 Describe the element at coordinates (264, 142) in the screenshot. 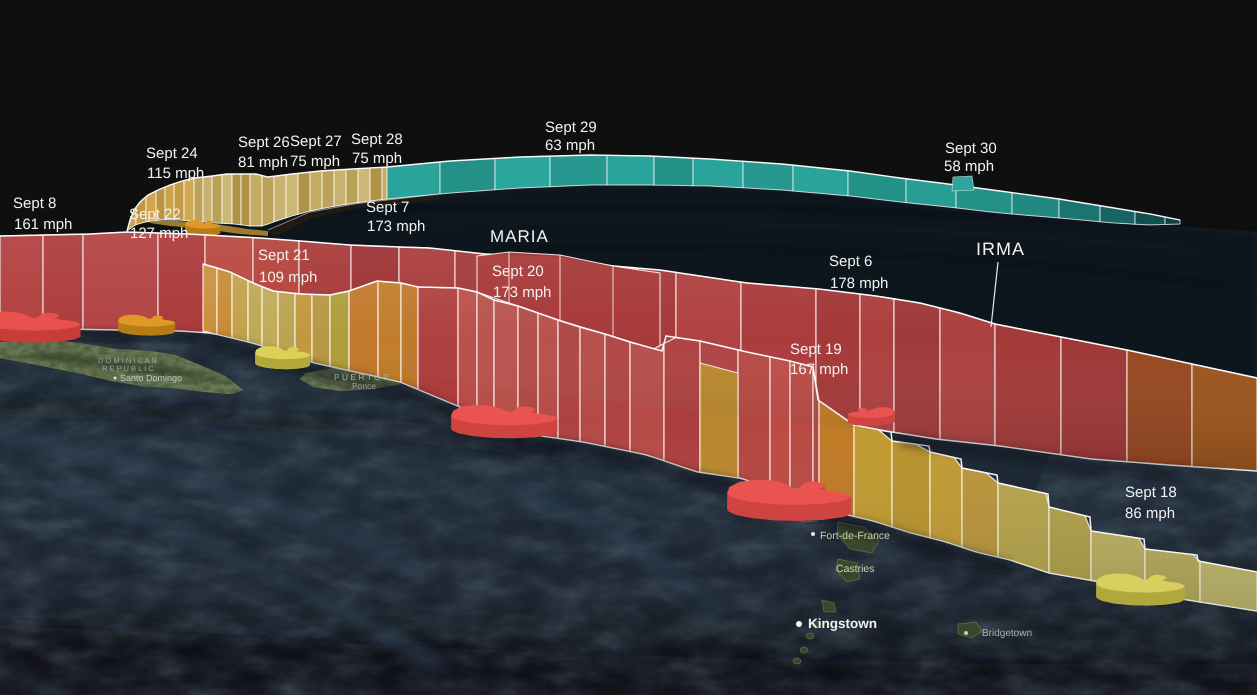

I see `svg-text: Sept 26` at that location.